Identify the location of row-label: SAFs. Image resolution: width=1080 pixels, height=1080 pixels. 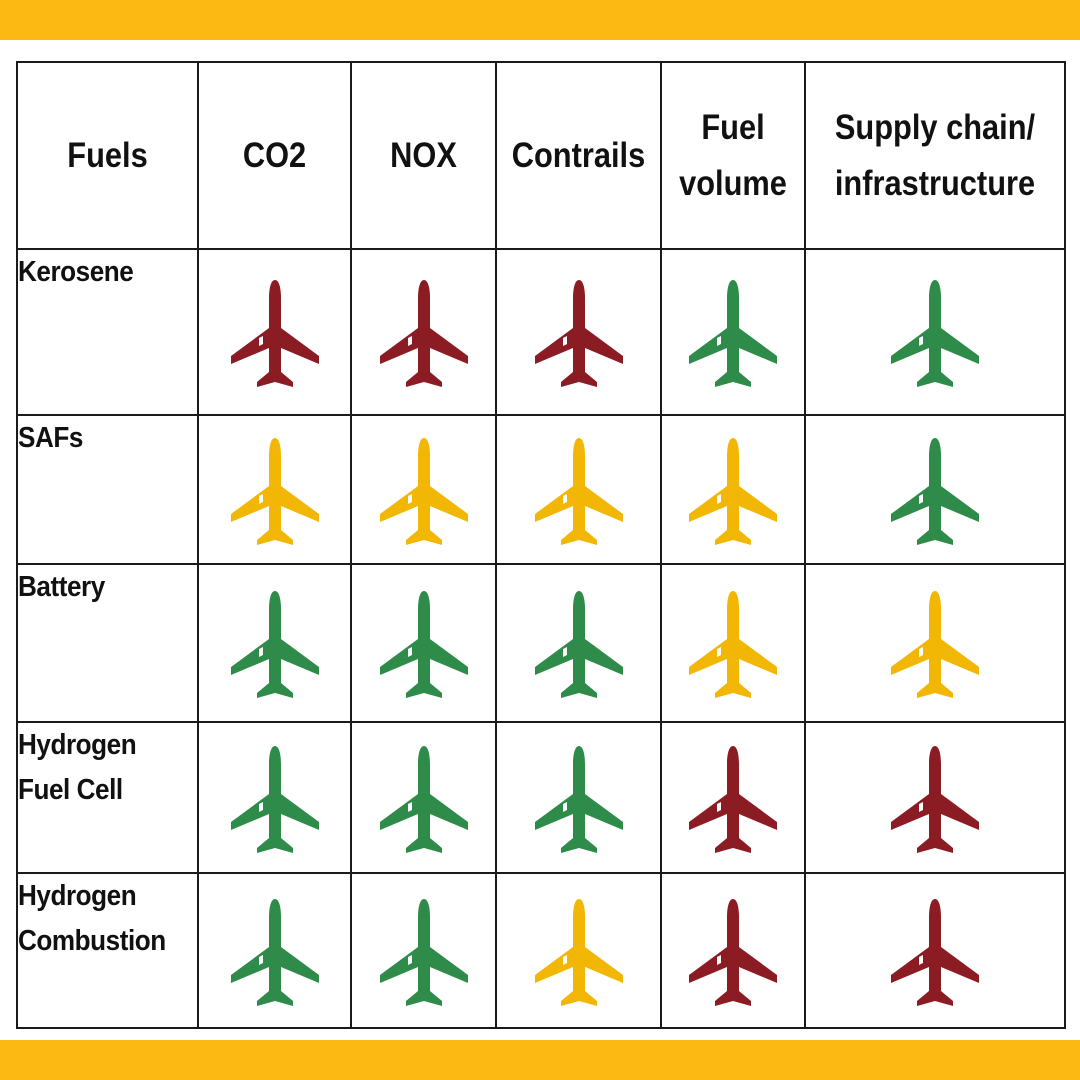
(107, 489).